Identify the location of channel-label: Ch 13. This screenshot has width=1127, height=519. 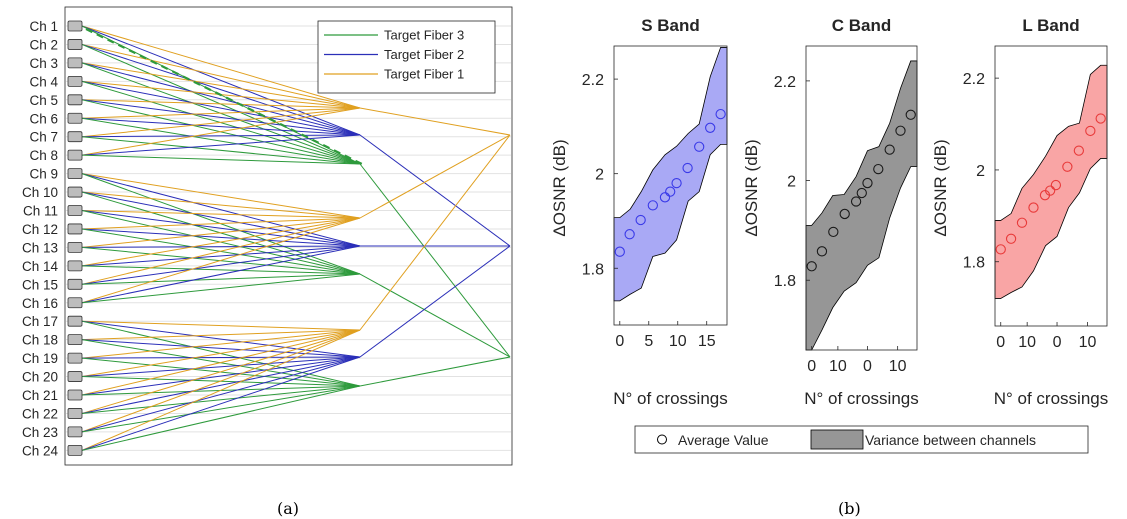
(40, 247).